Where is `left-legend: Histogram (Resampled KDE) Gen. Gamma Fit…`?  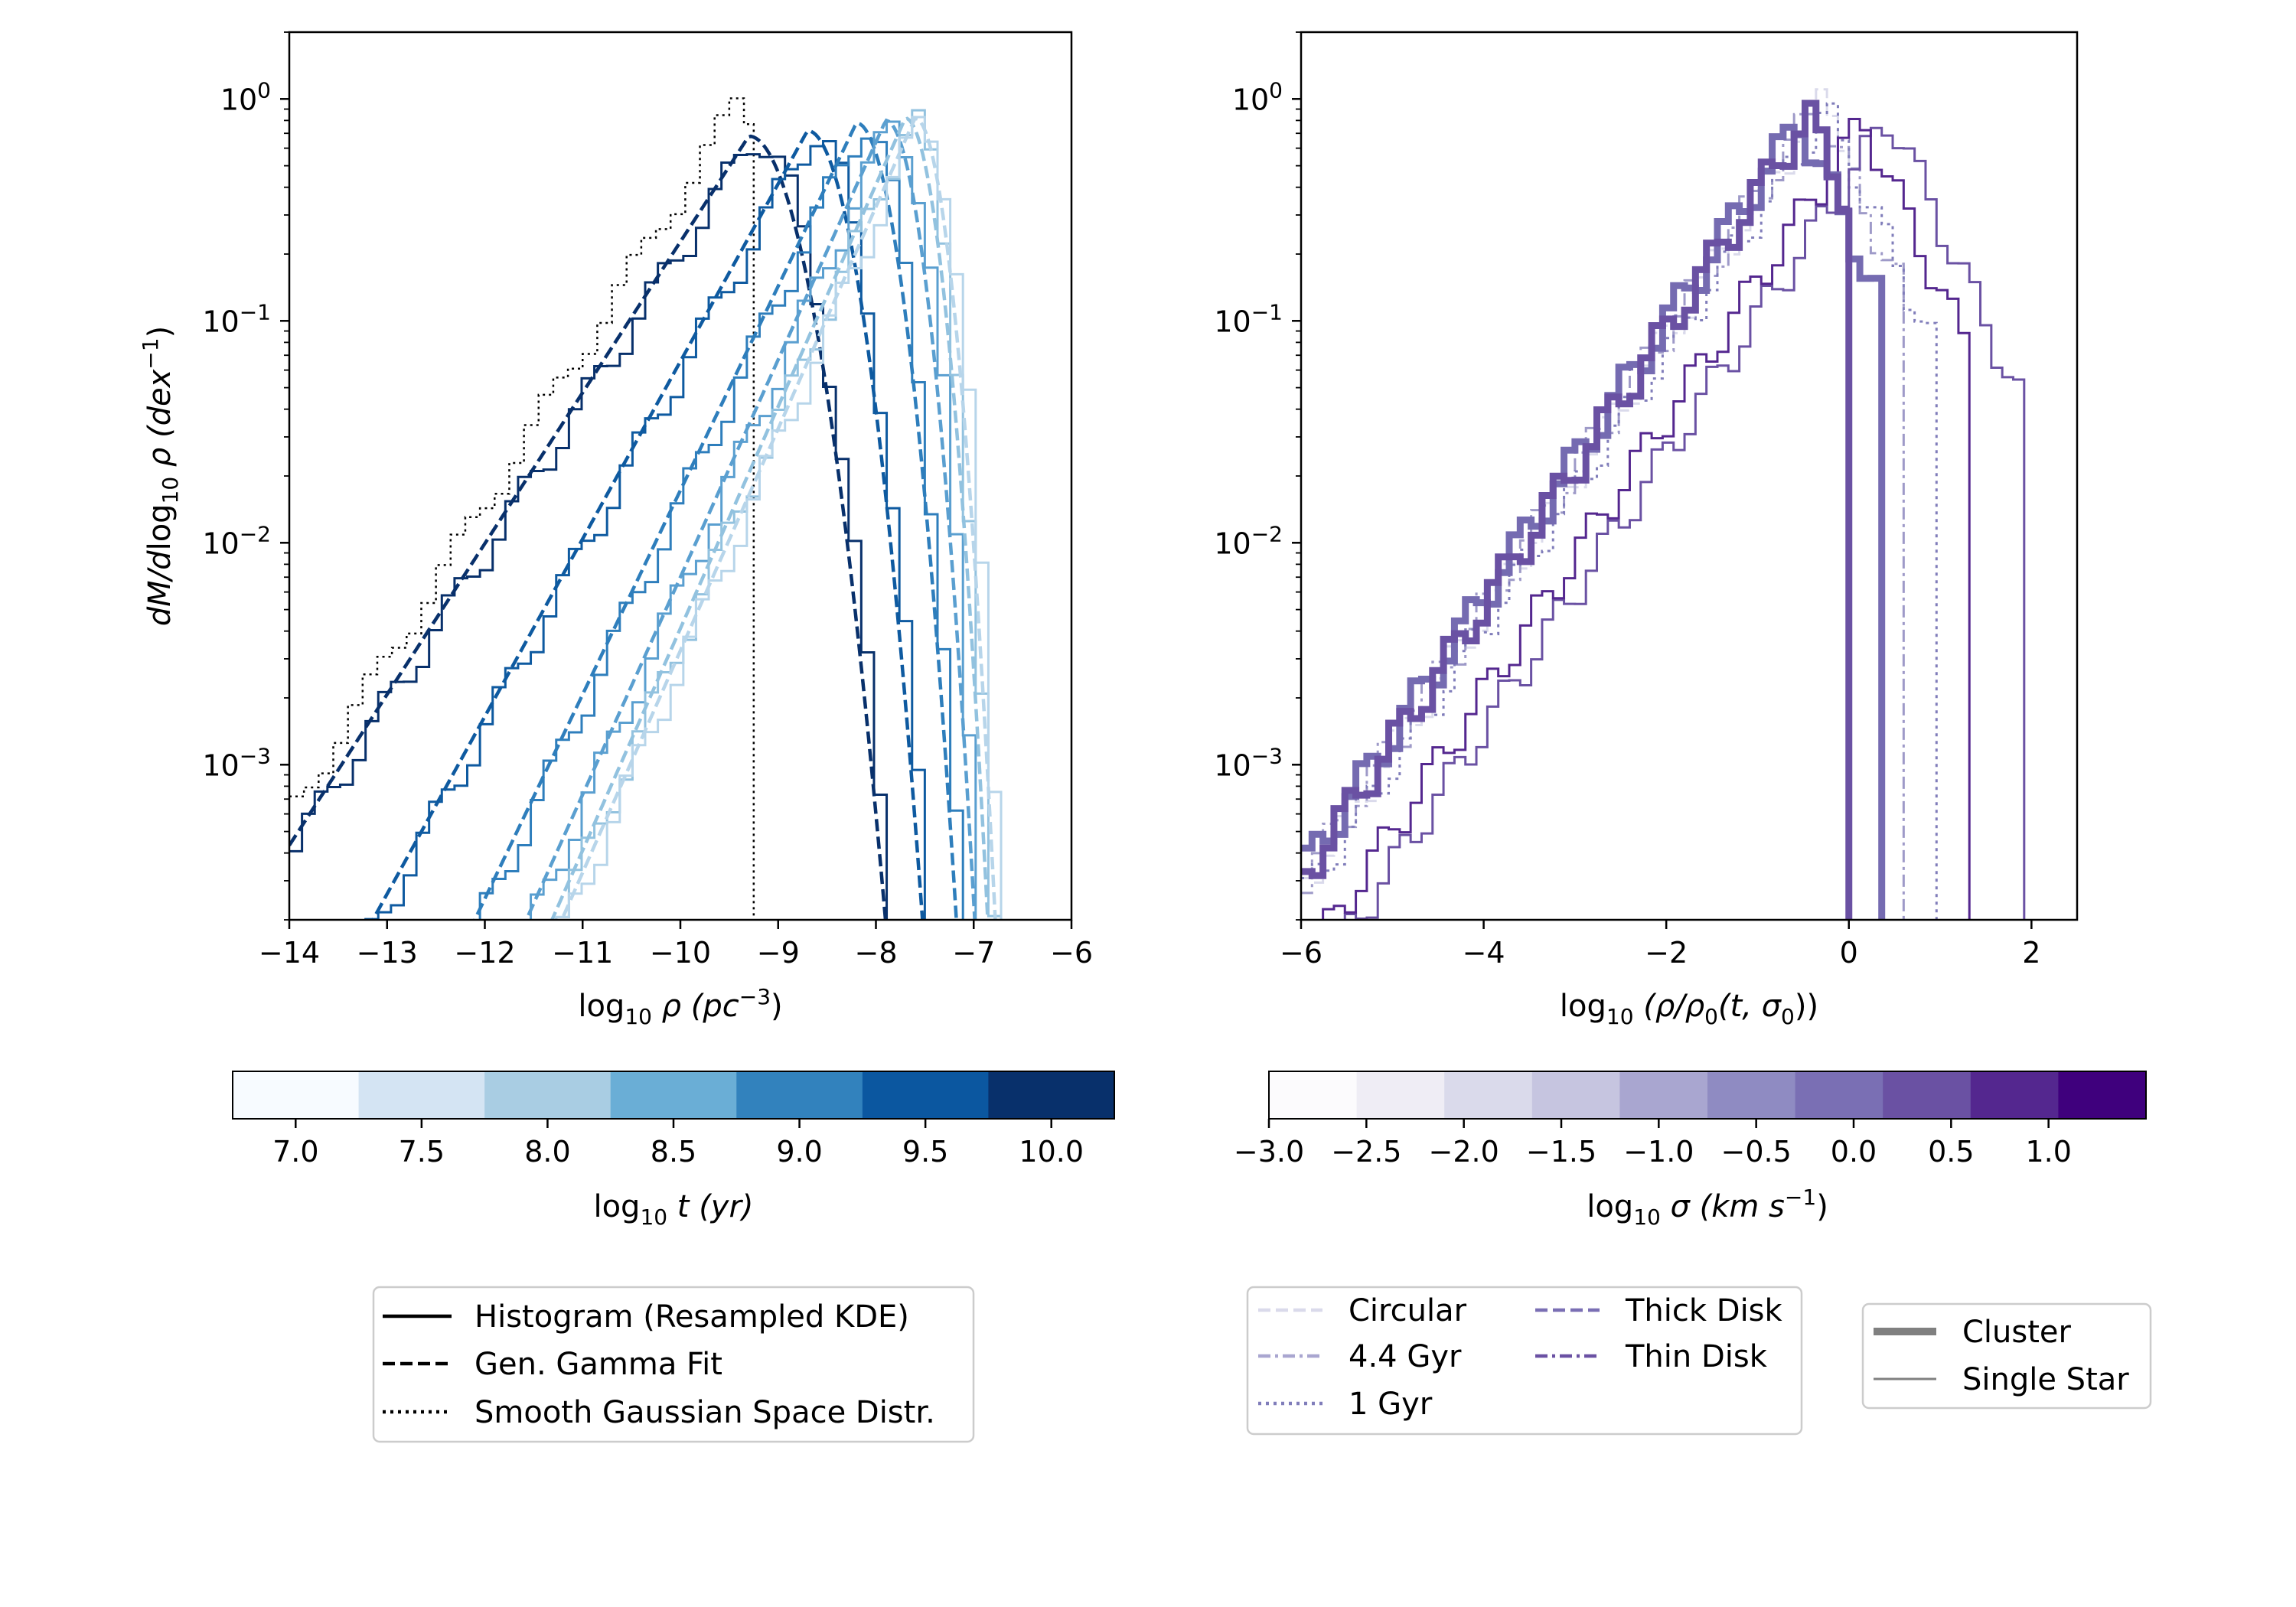 left-legend: Histogram (Resampled KDE) Gen. Gamma Fit… is located at coordinates (673, 1364).